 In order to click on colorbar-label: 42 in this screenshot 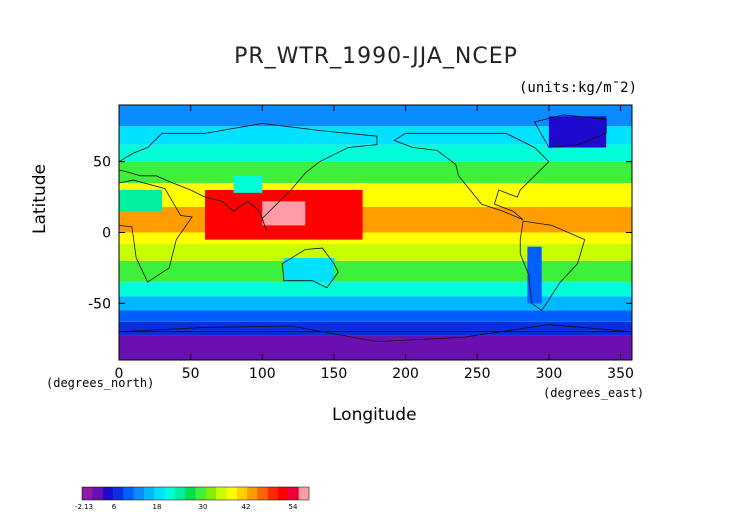, I will do `click(246, 507)`.